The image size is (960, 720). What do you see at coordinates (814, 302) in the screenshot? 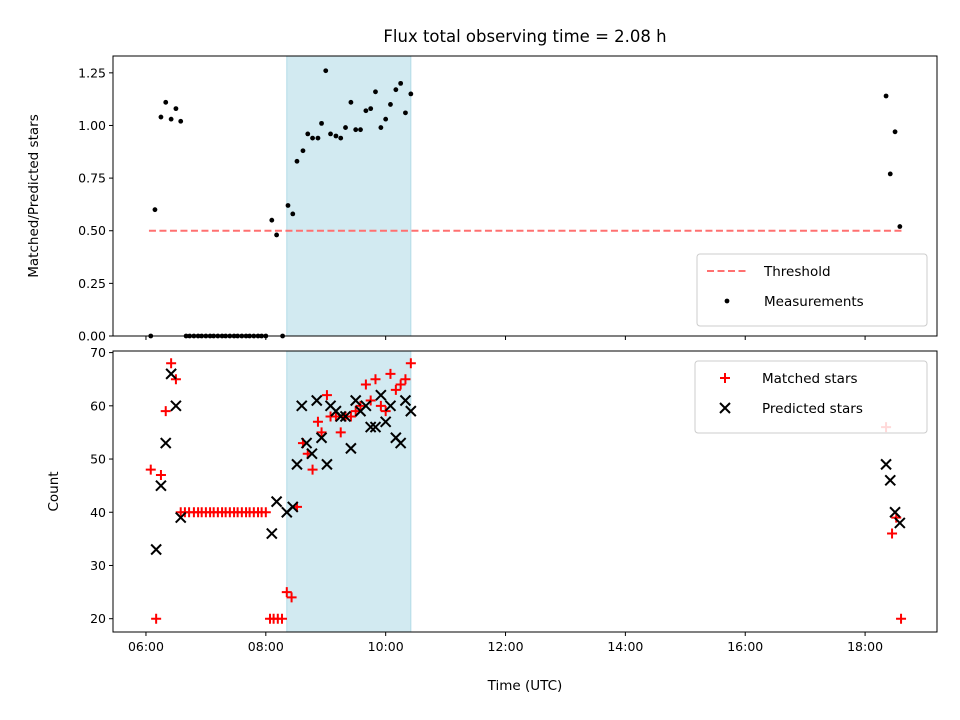
I see `legend-label: Measurements` at bounding box center [814, 302].